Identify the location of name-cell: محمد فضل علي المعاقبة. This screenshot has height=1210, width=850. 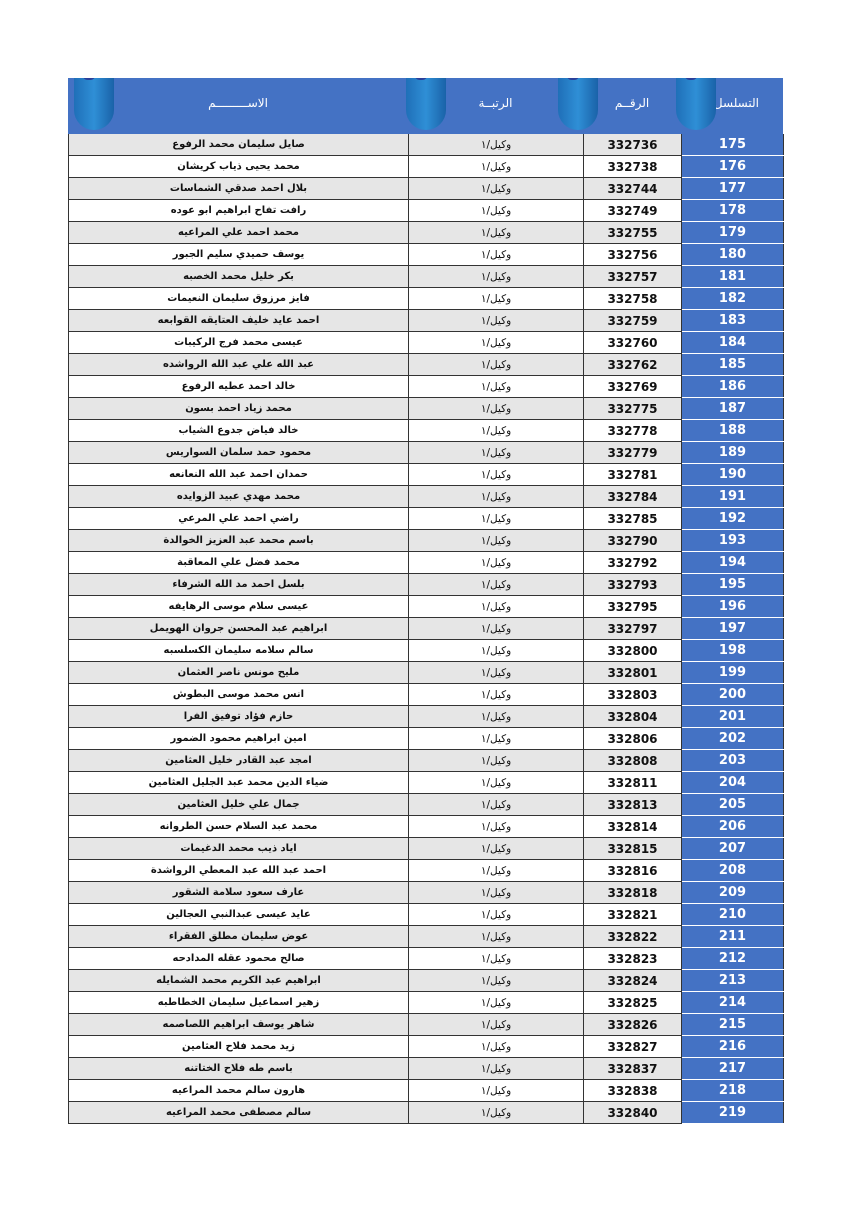
(238, 562).